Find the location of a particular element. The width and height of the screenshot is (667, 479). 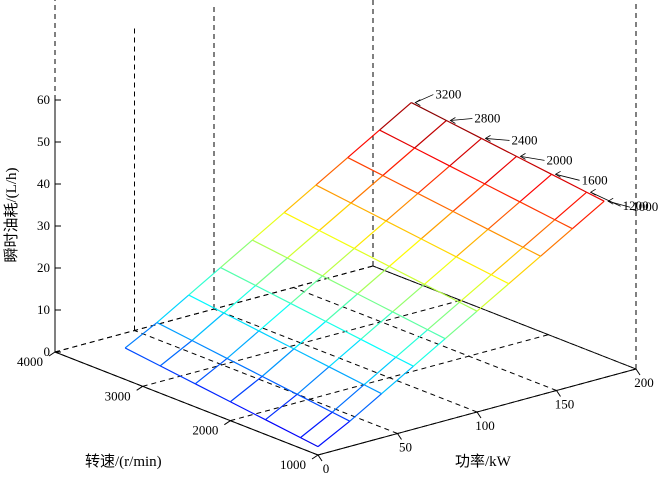

x-tick-label: 200 is located at coordinates (644, 382).